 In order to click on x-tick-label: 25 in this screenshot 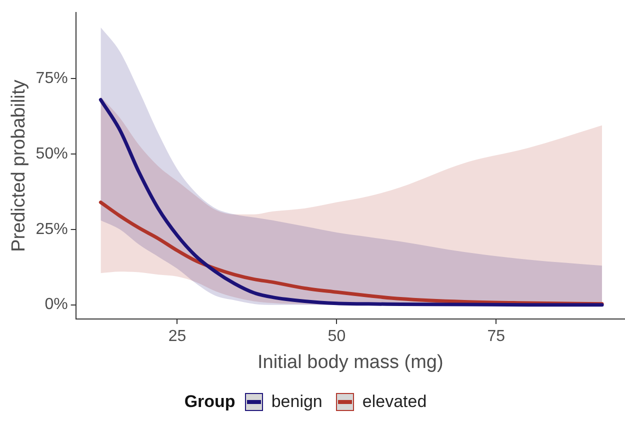, I will do `click(177, 337)`.